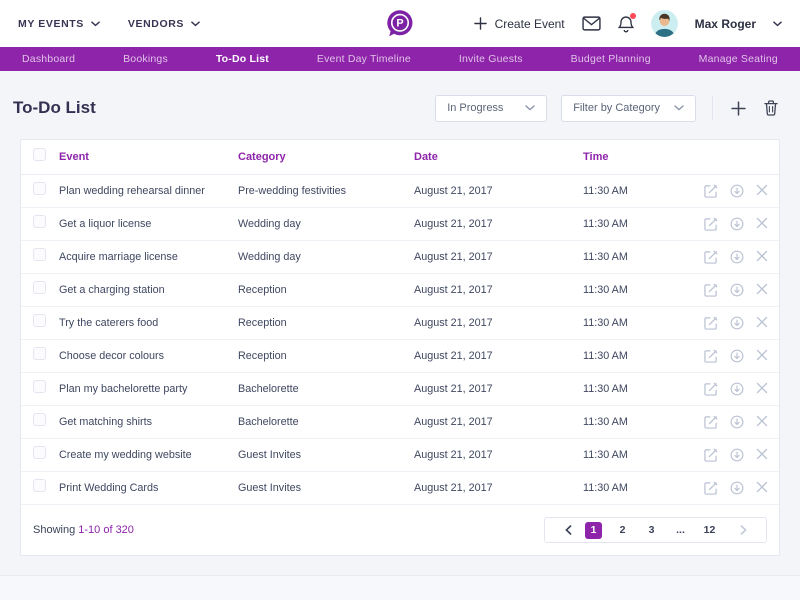 This screenshot has width=800, height=600. I want to click on nav-item-to-do-list: To-Do List, so click(242, 59).